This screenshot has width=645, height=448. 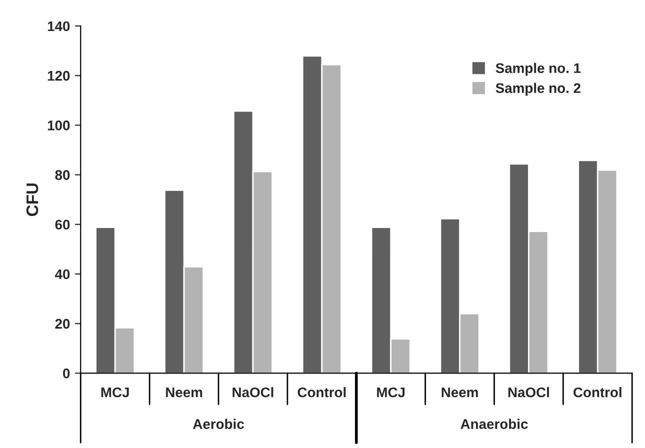 What do you see at coordinates (62, 274) in the screenshot?
I see `y-tick-label: 40` at bounding box center [62, 274].